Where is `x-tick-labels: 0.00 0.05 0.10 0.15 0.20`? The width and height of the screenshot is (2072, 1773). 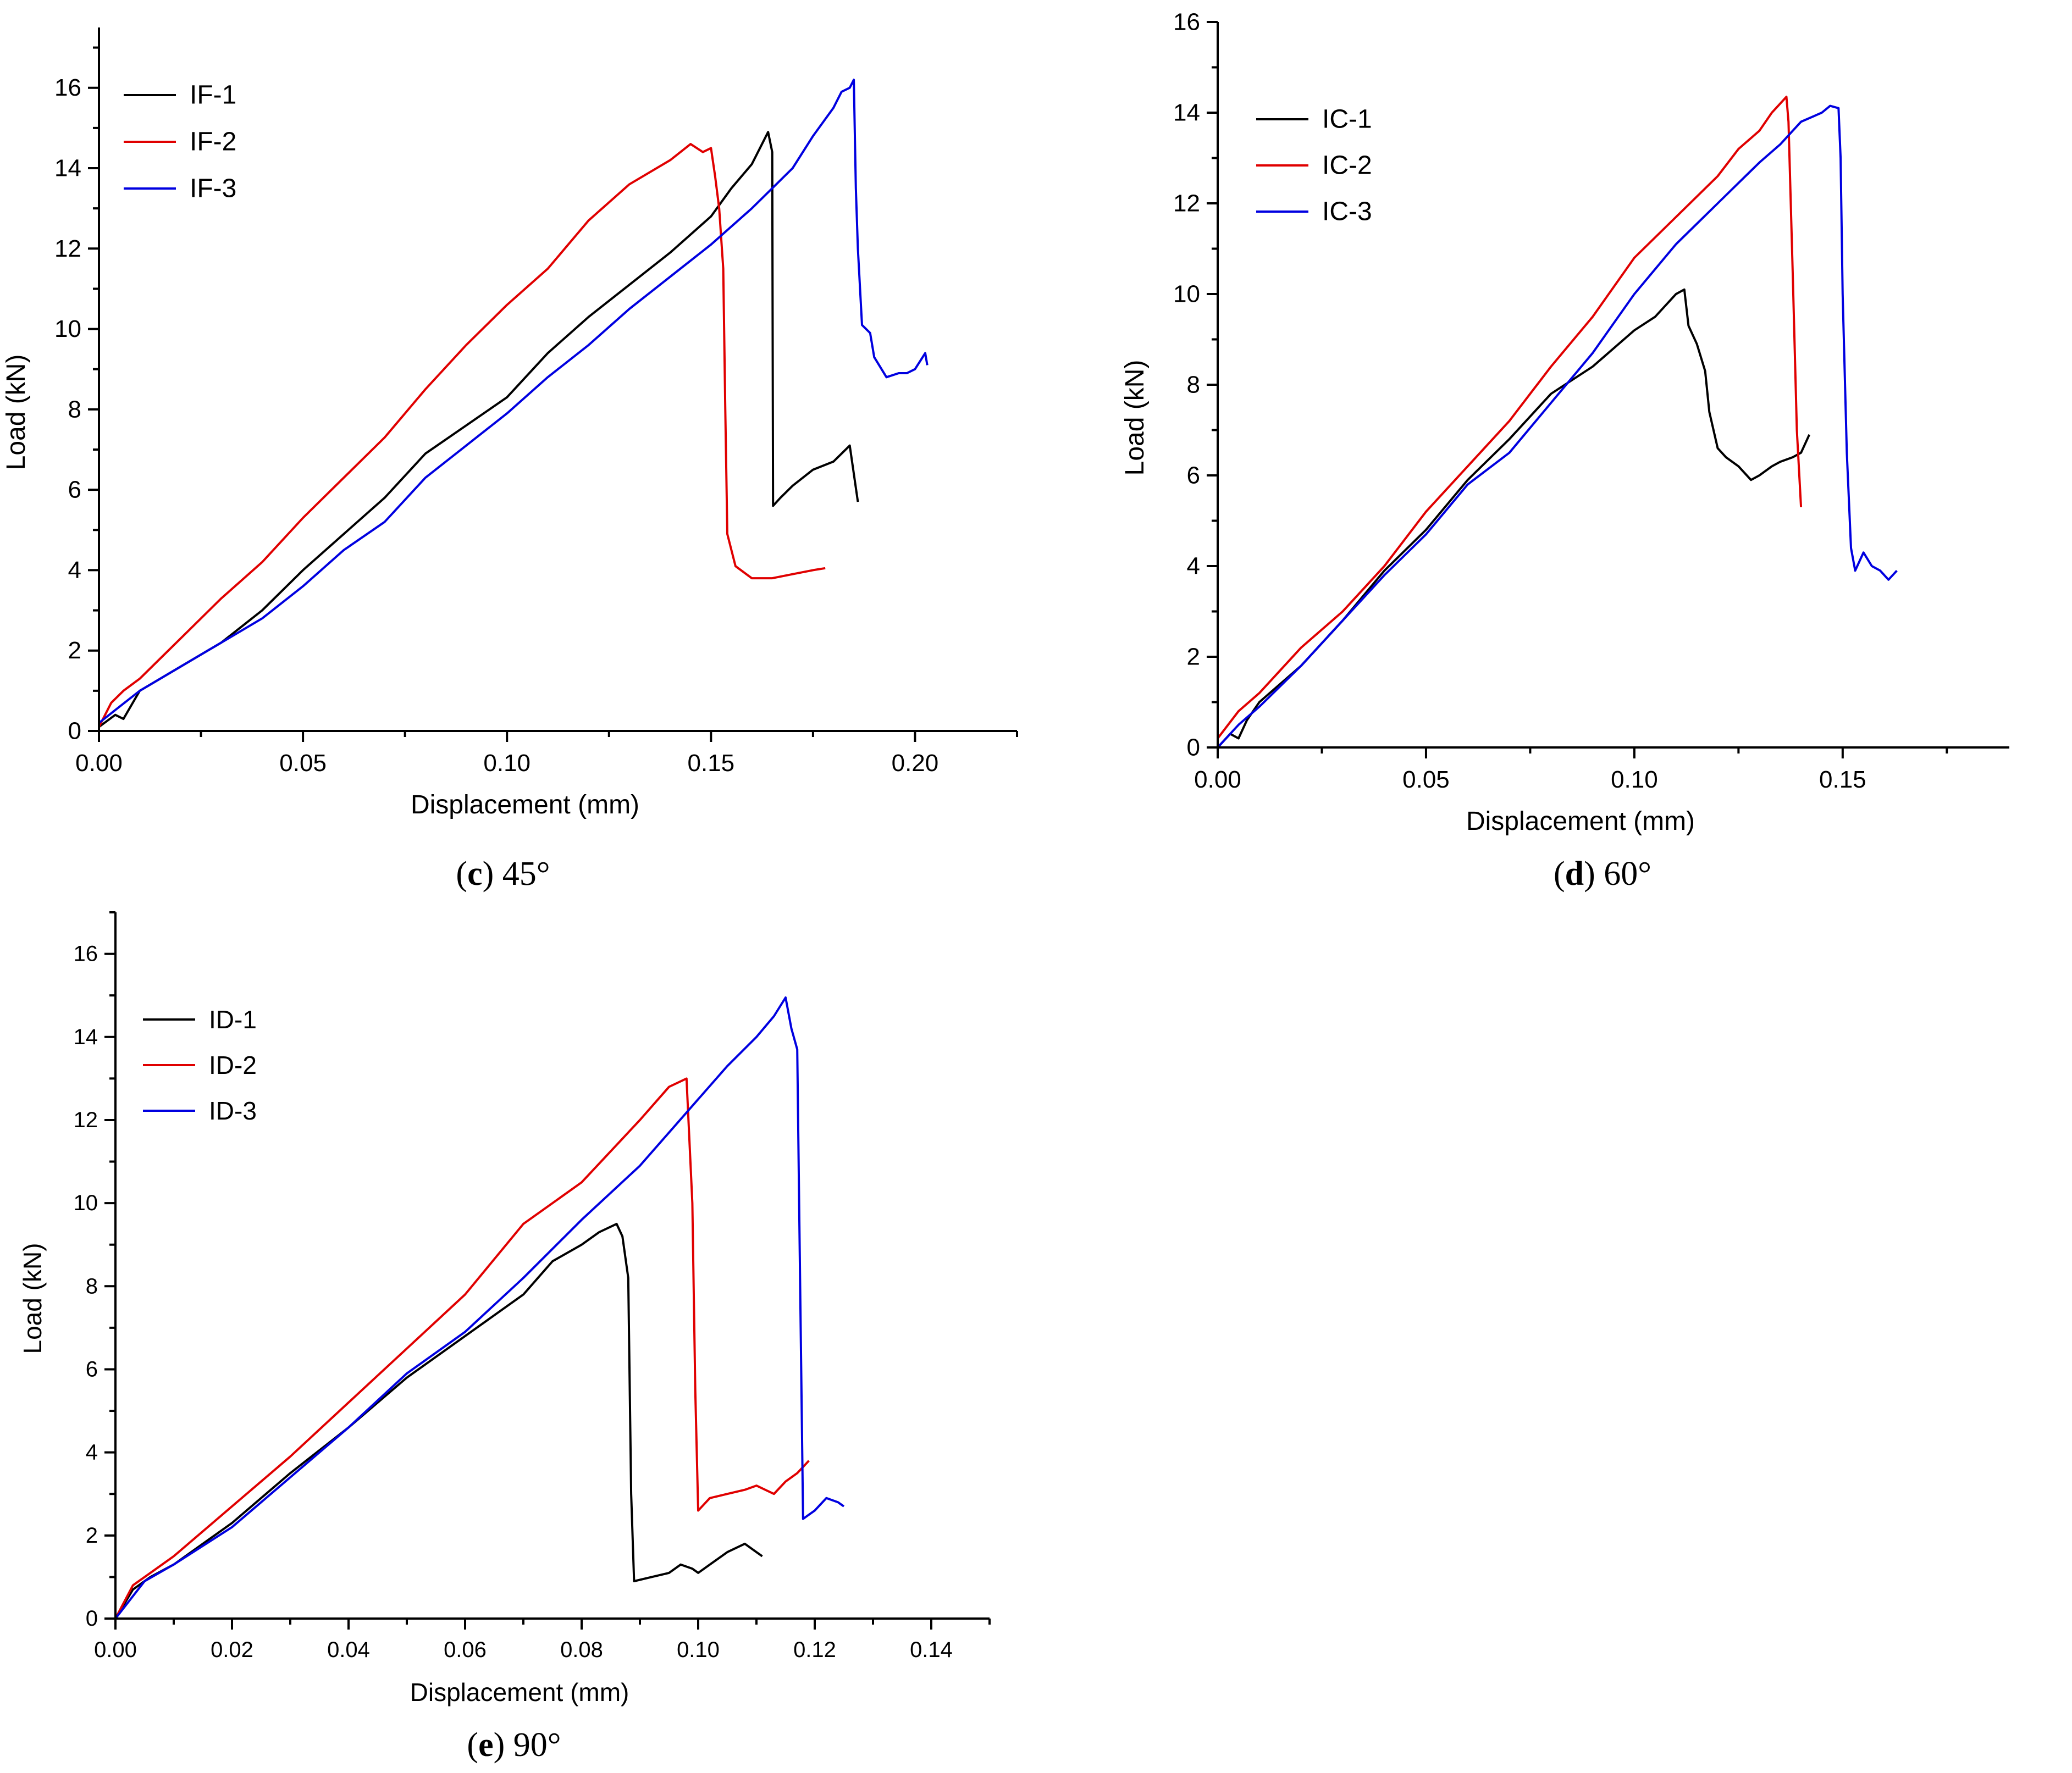 x-tick-labels: 0.00 0.05 0.10 0.15 0.20 is located at coordinates (506, 763).